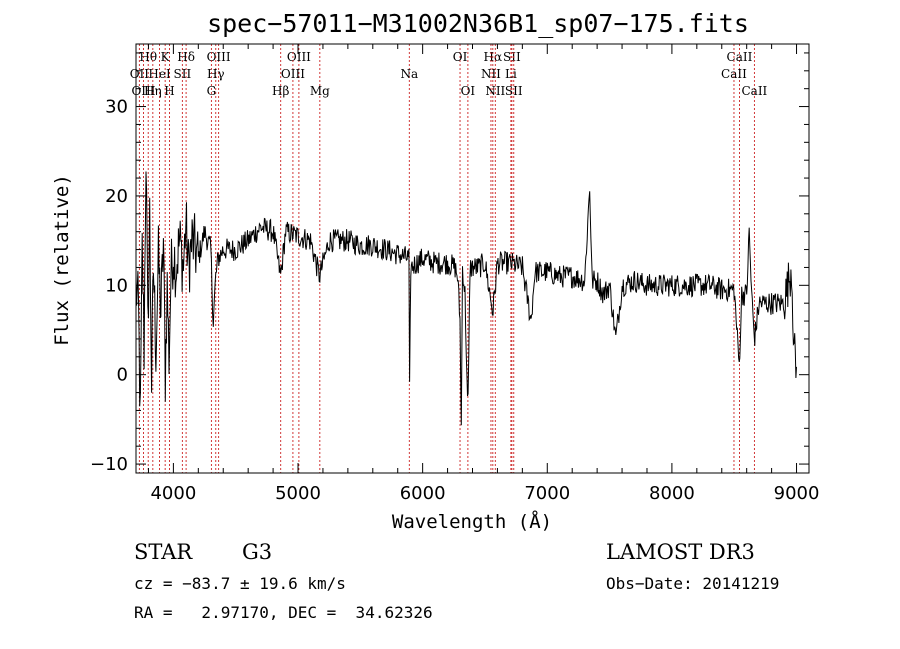 The image size is (900, 649). What do you see at coordinates (547, 493) in the screenshot?
I see `x-tick-label: 7000` at bounding box center [547, 493].